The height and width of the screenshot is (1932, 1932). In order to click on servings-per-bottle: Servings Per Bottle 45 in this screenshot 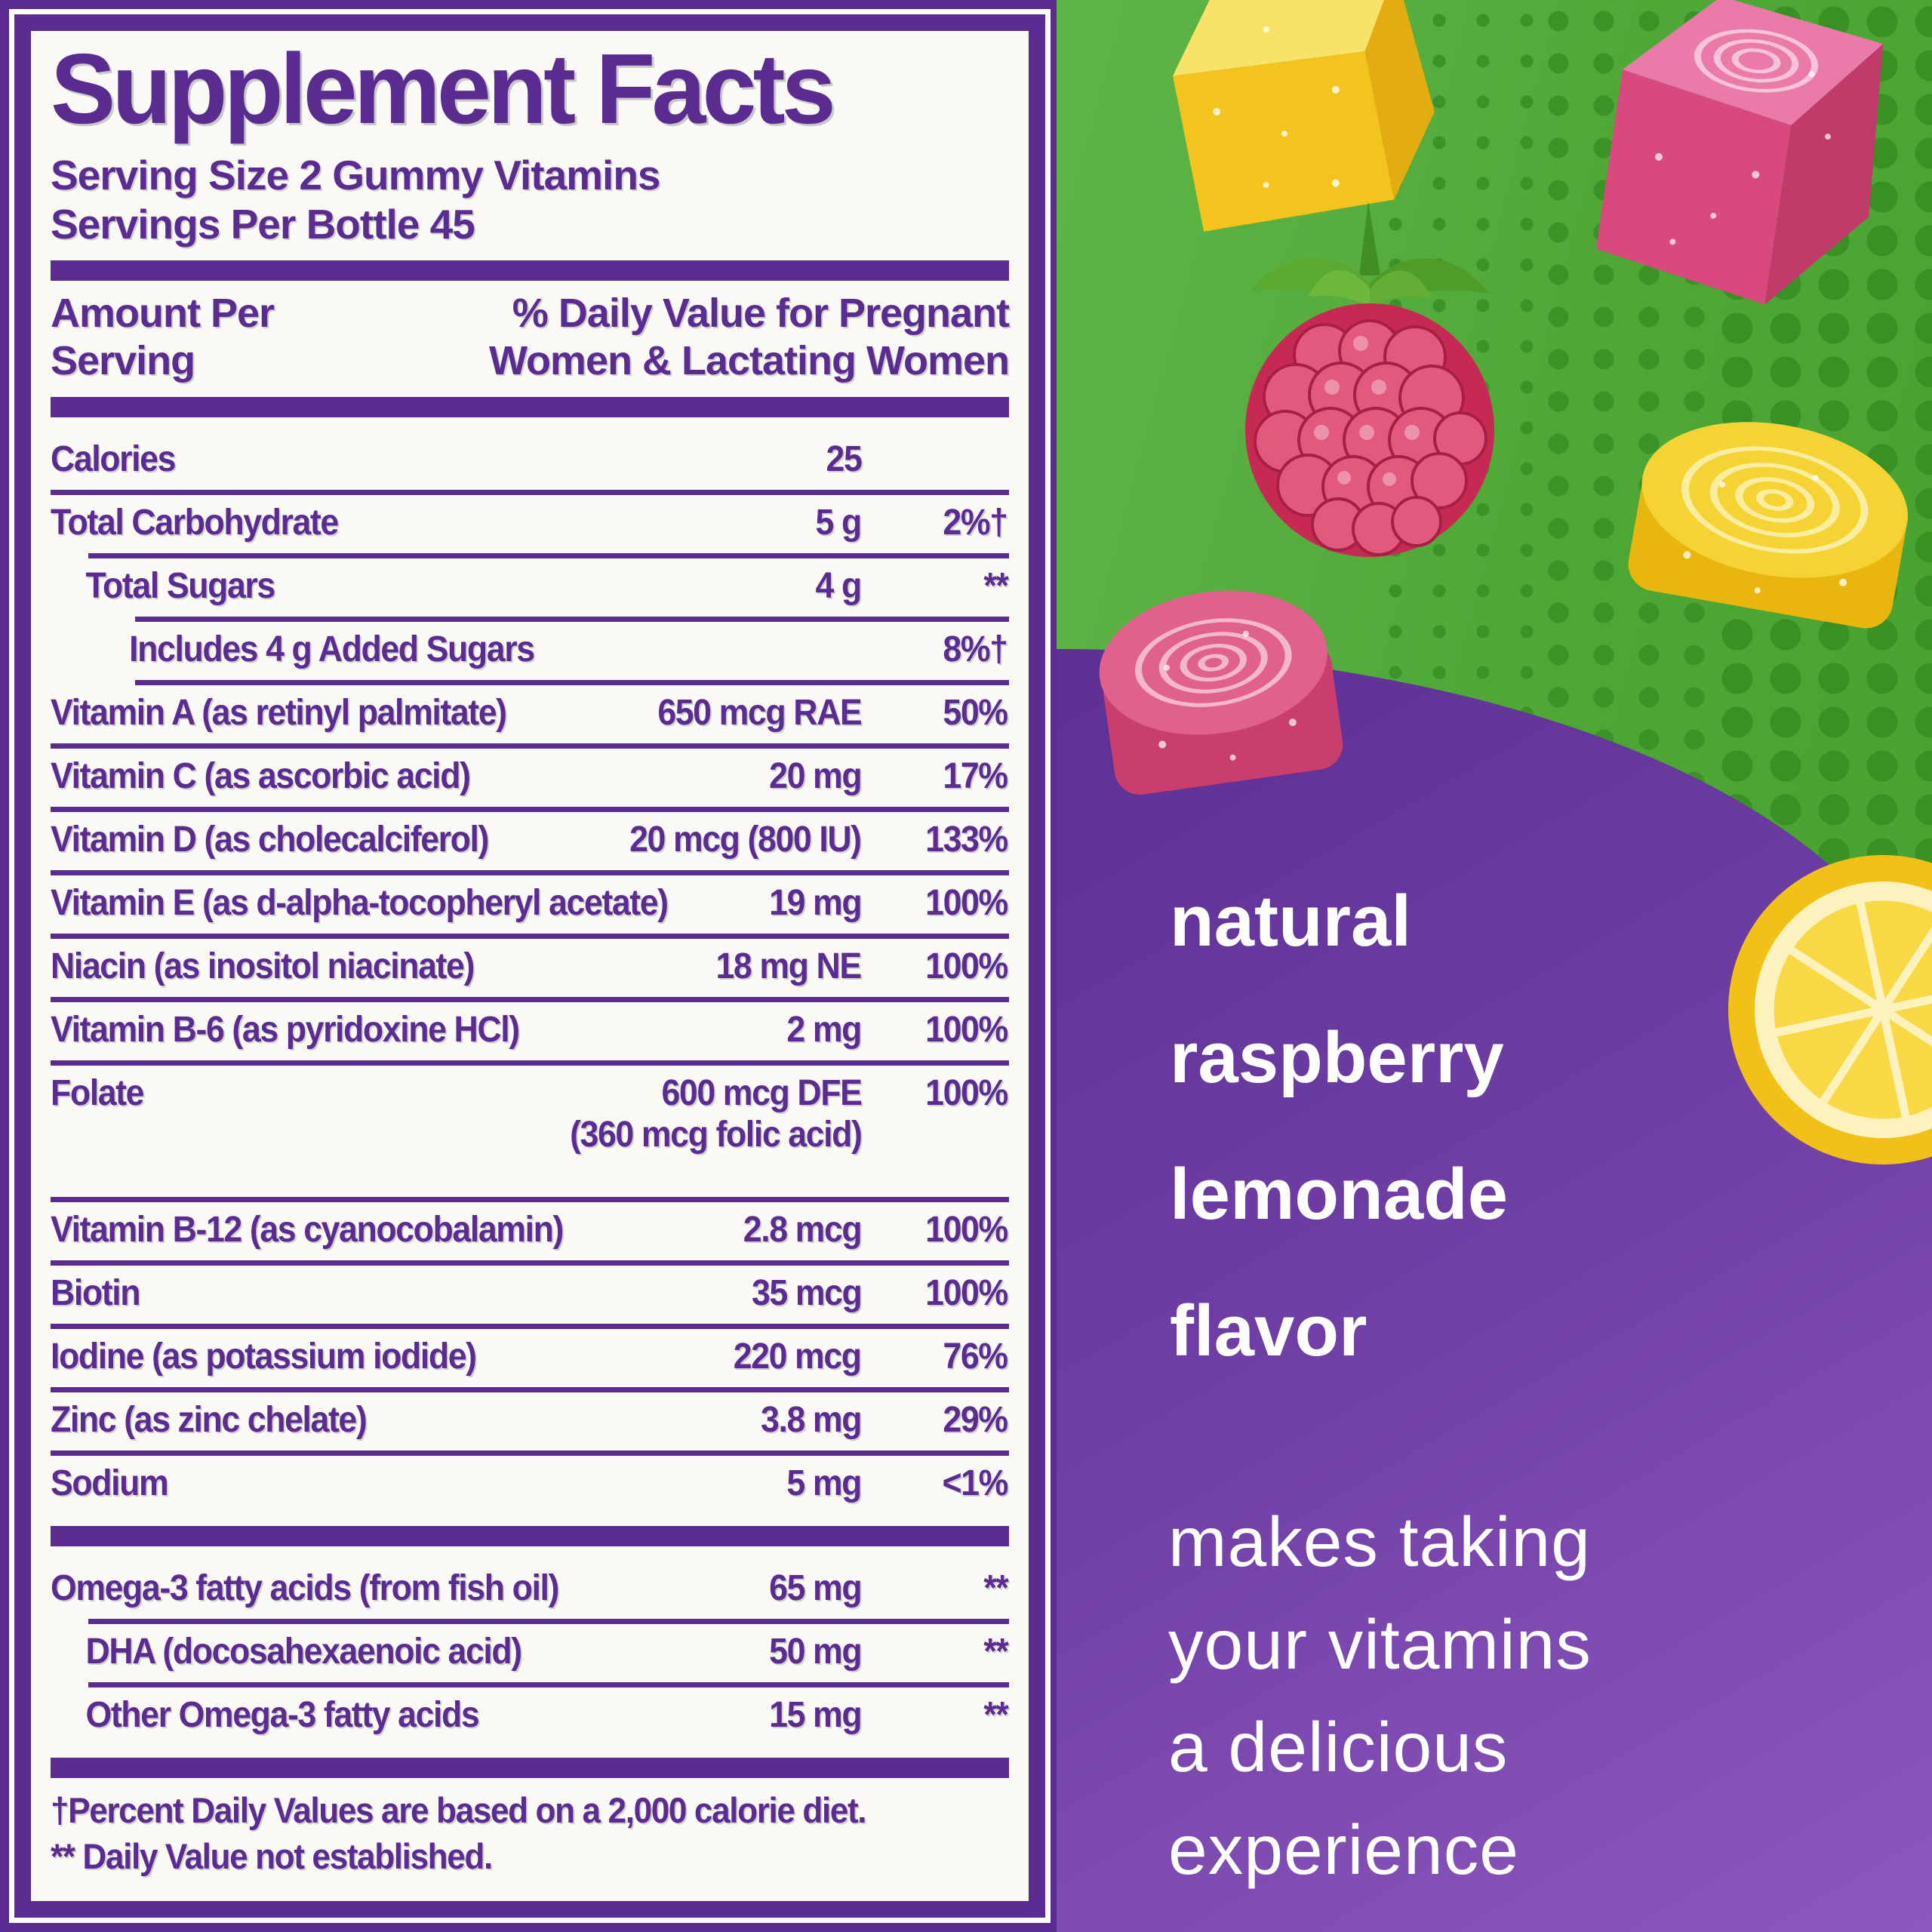, I will do `click(263, 224)`.